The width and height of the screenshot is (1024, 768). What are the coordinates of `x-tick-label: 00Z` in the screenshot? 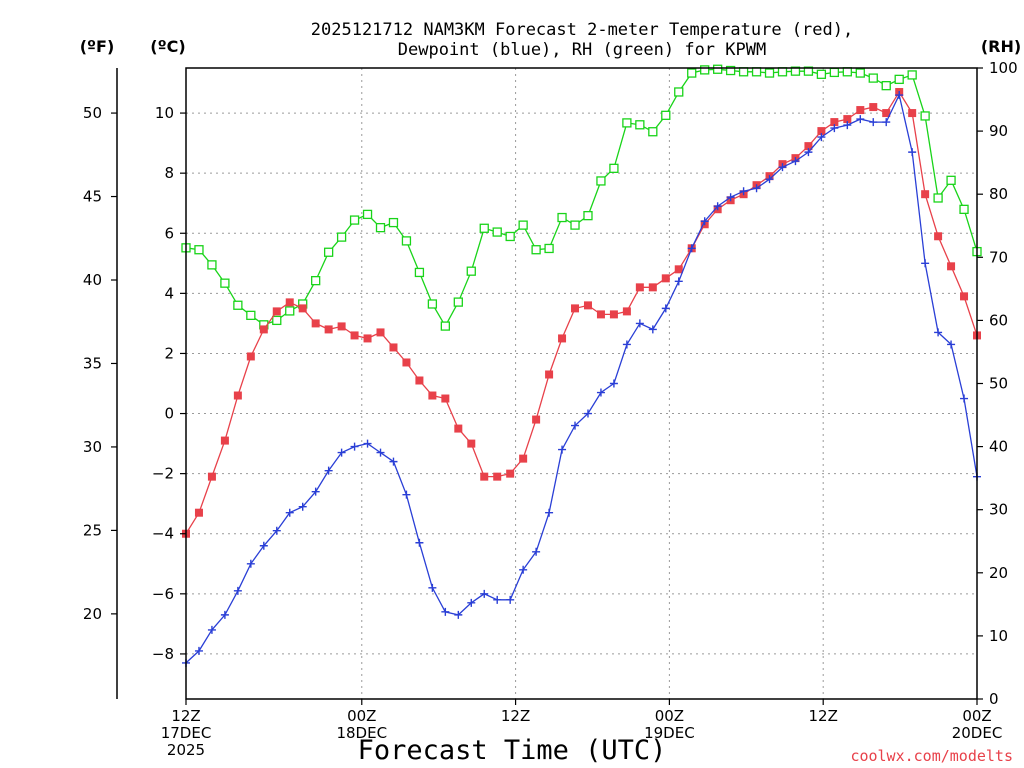 It's located at (669, 716).